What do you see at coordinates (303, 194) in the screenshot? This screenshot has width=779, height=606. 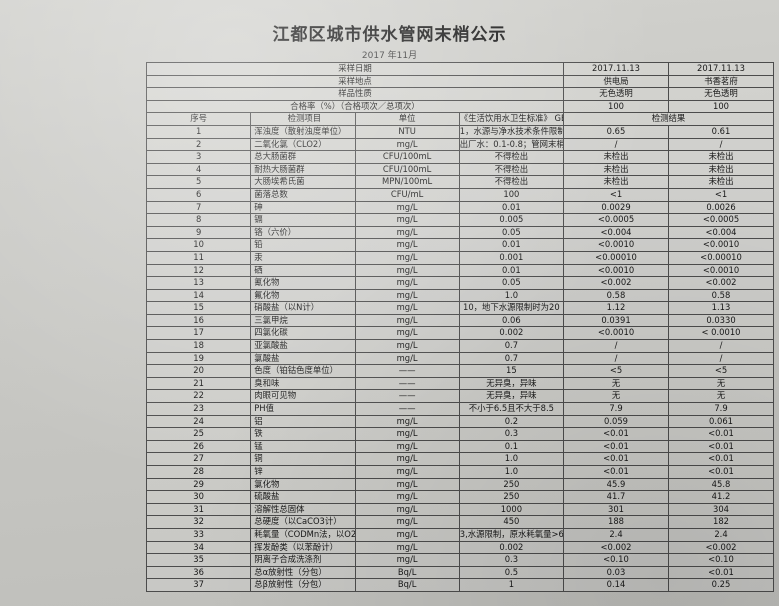 I see `cell-item: 菌落总数` at bounding box center [303, 194].